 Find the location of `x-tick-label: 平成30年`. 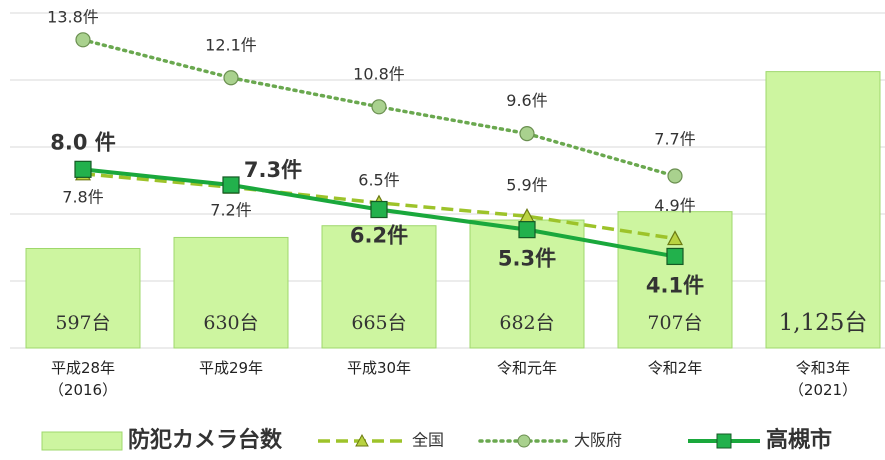

x-tick-label: 平成30年 is located at coordinates (379, 368).